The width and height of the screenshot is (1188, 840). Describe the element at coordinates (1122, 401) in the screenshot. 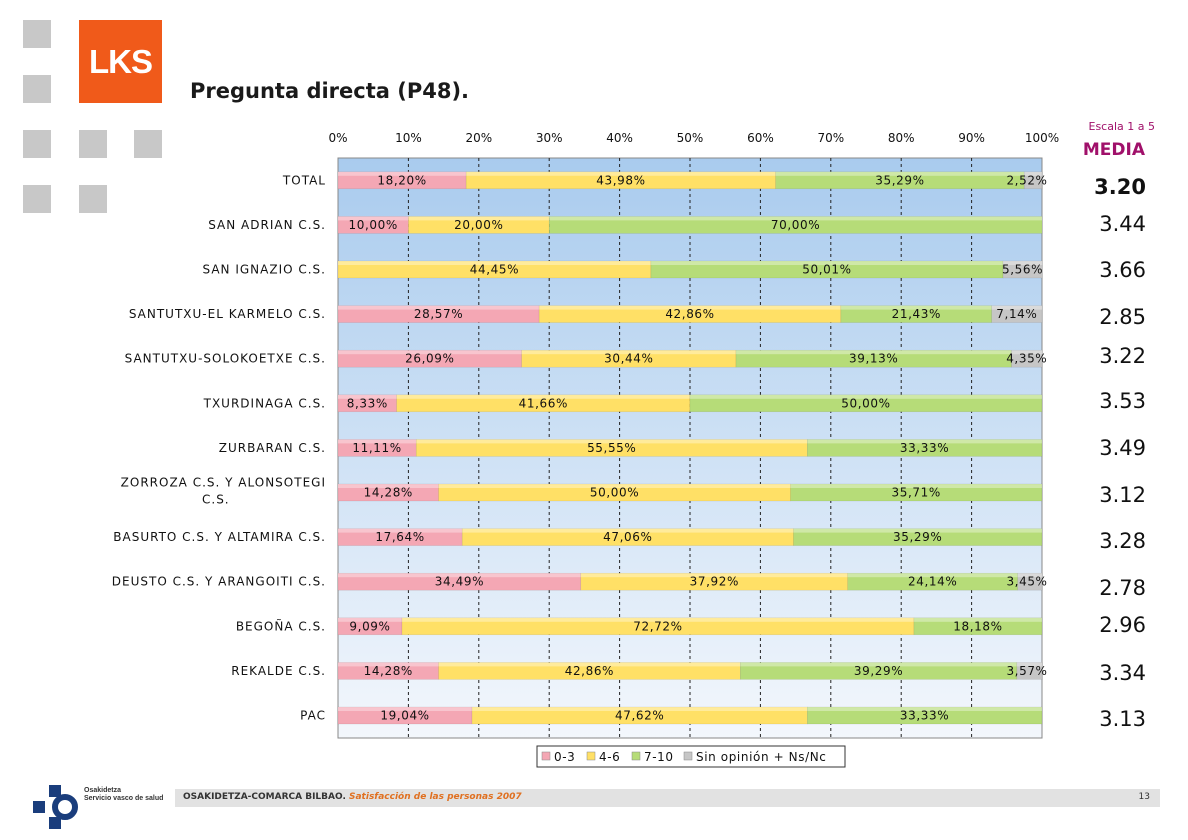

I see `mean-value: 3.53` at that location.